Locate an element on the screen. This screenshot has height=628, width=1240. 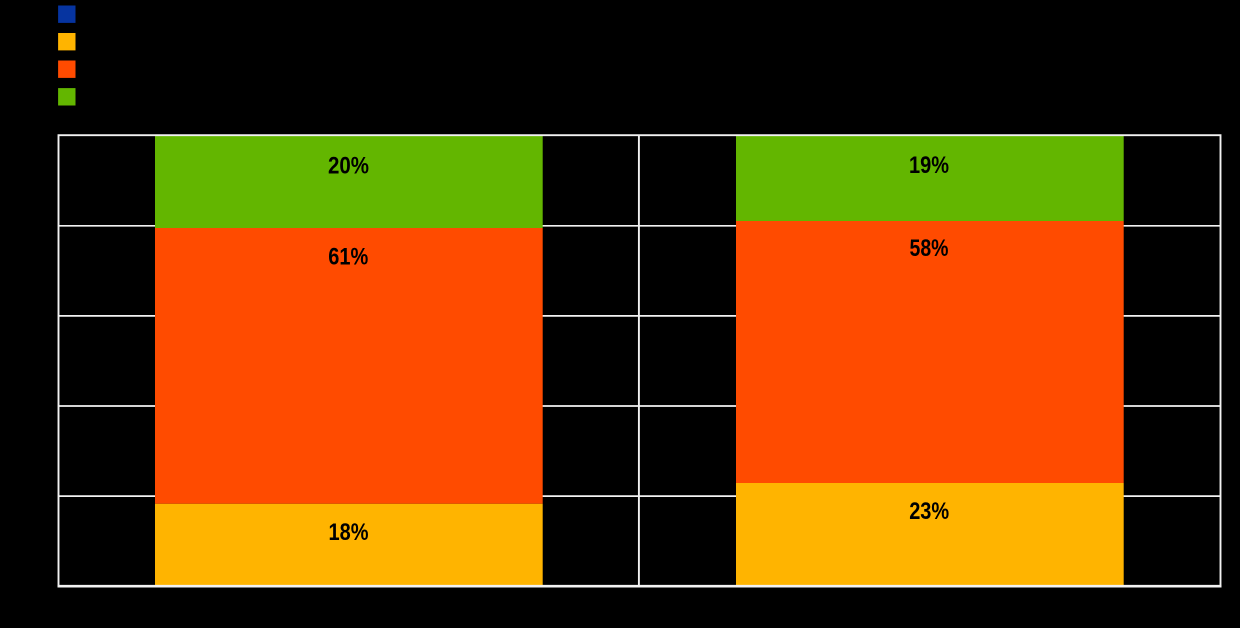
svg-text: 58% is located at coordinates (929, 248).